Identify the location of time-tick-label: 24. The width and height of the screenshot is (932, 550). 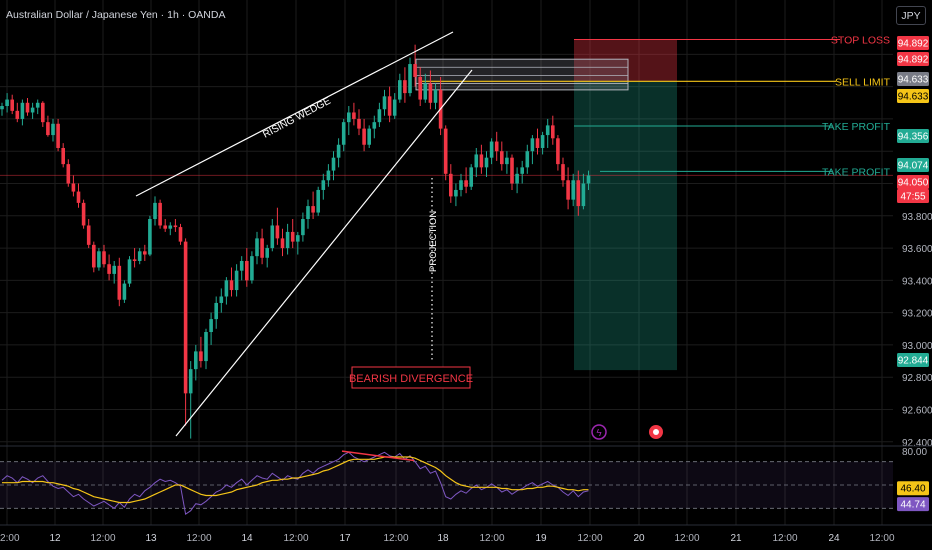
(834, 538).